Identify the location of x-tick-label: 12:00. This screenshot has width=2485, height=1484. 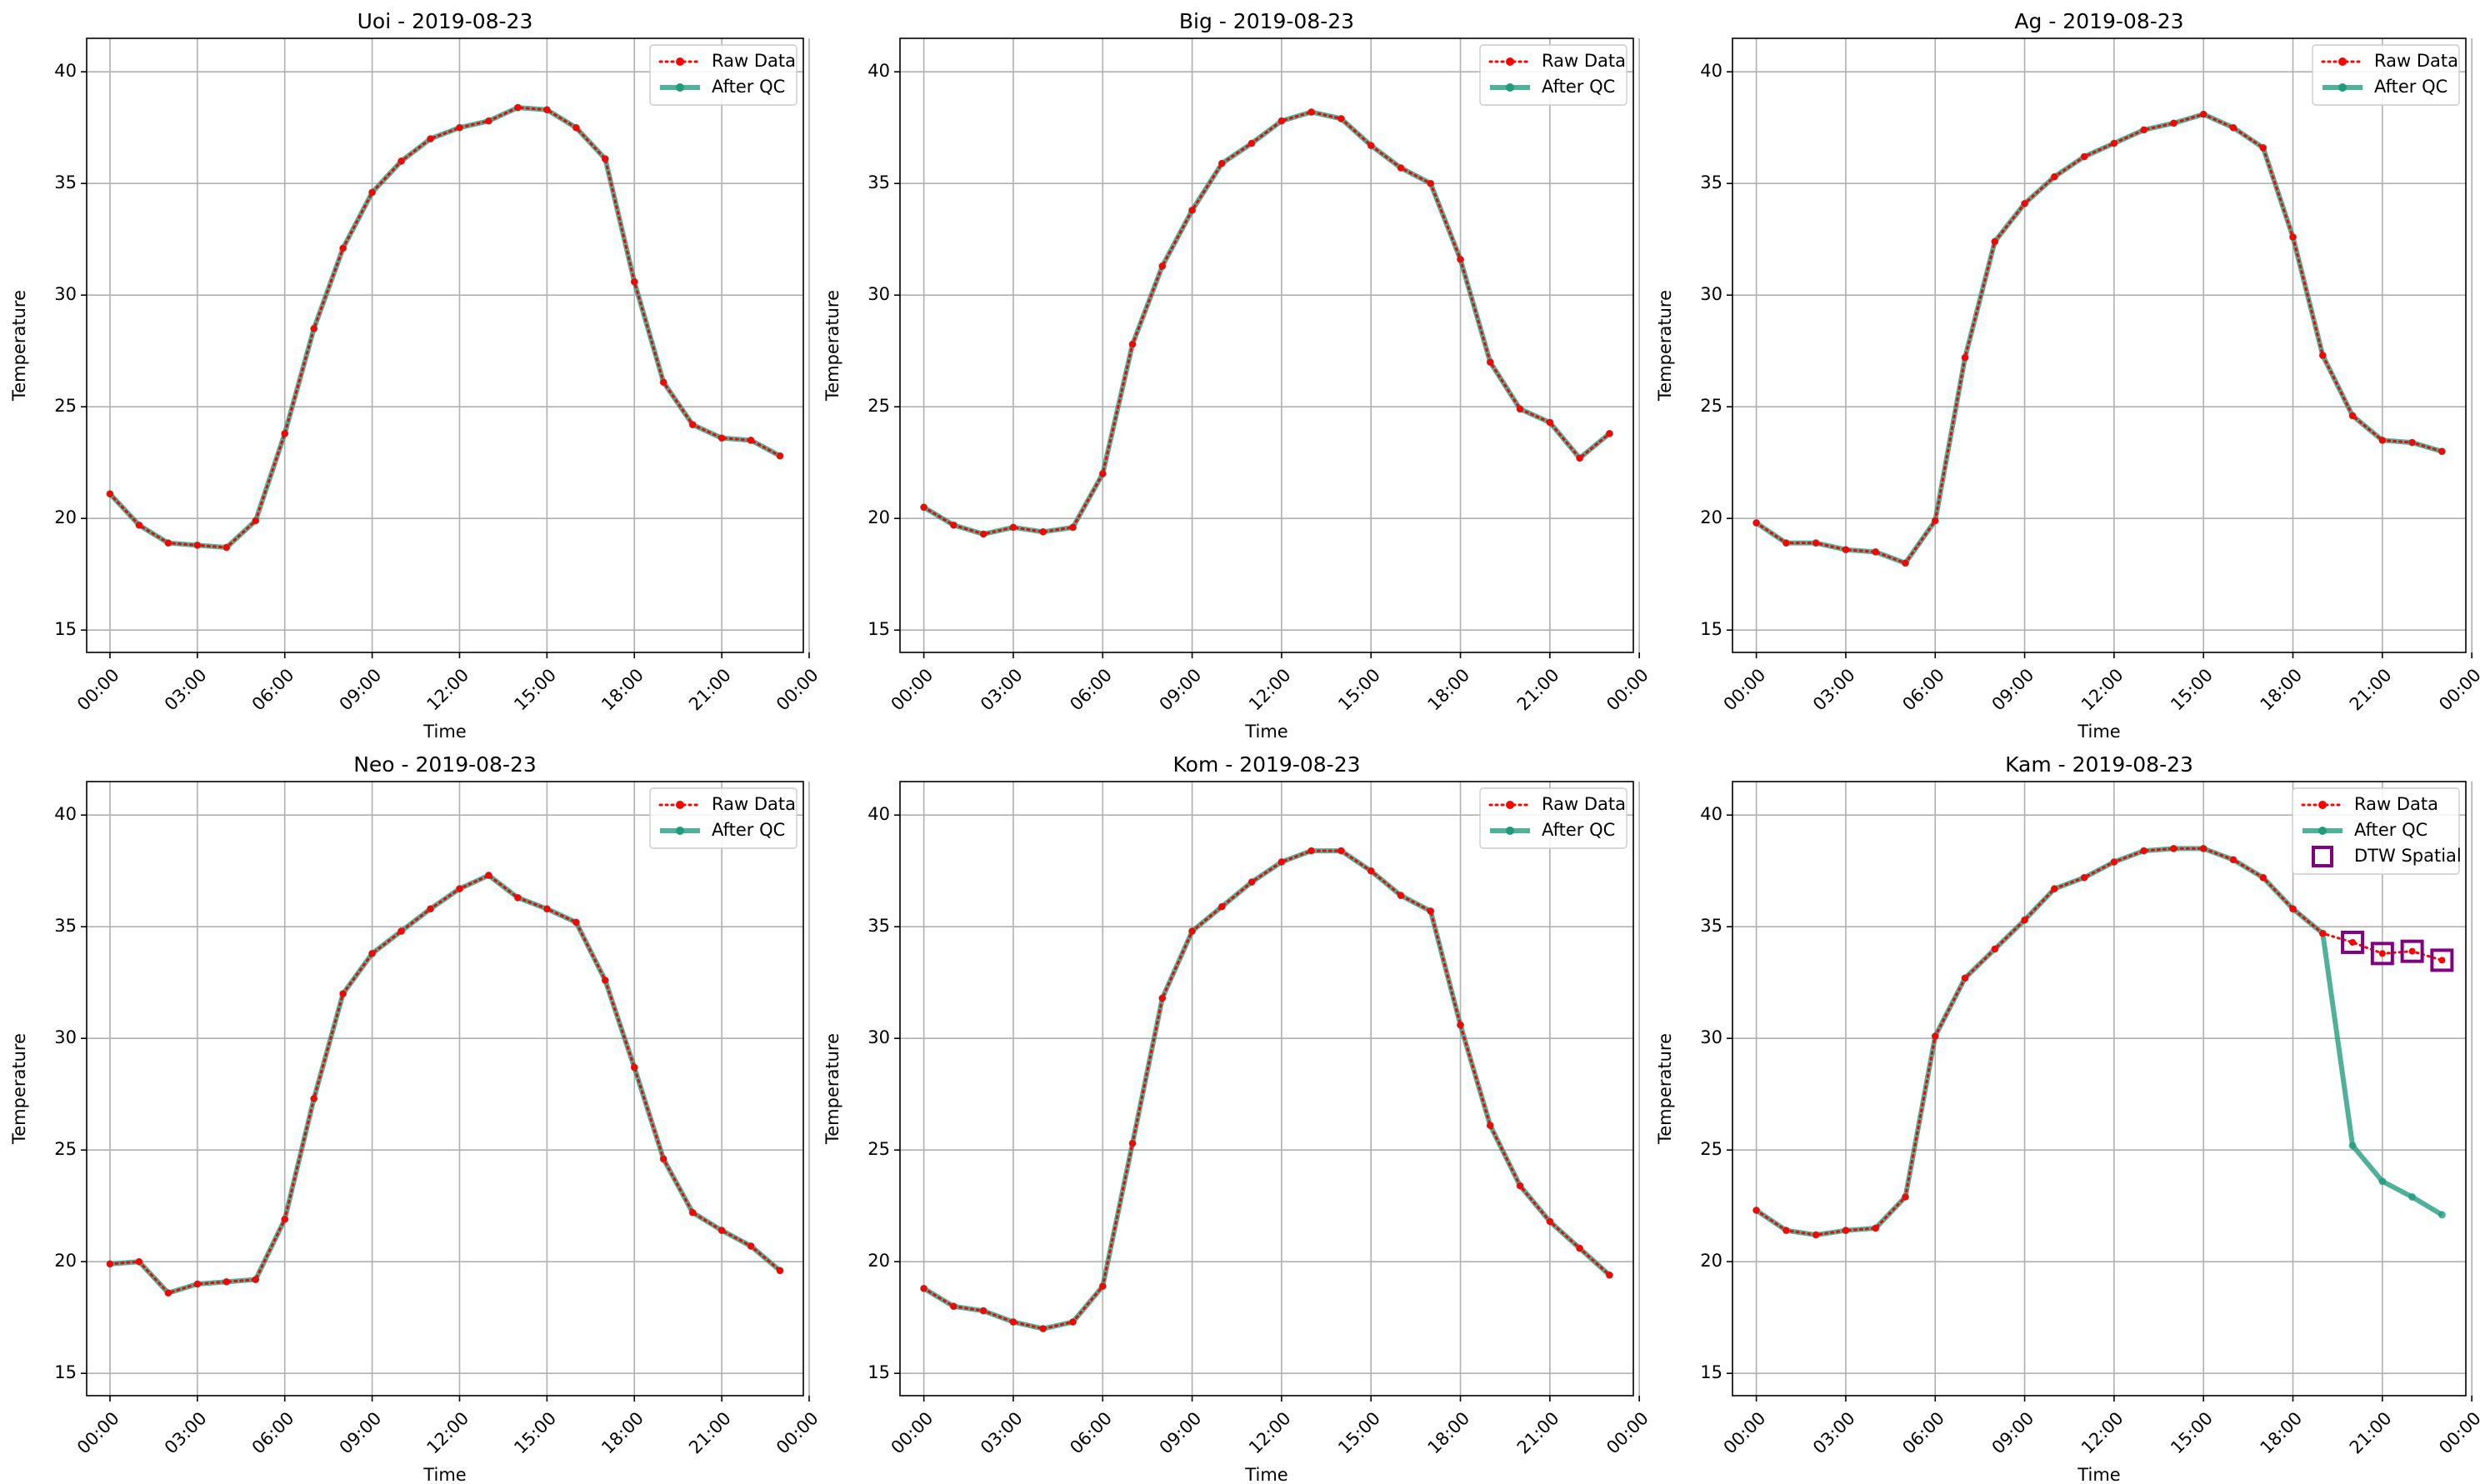
(1270, 690).